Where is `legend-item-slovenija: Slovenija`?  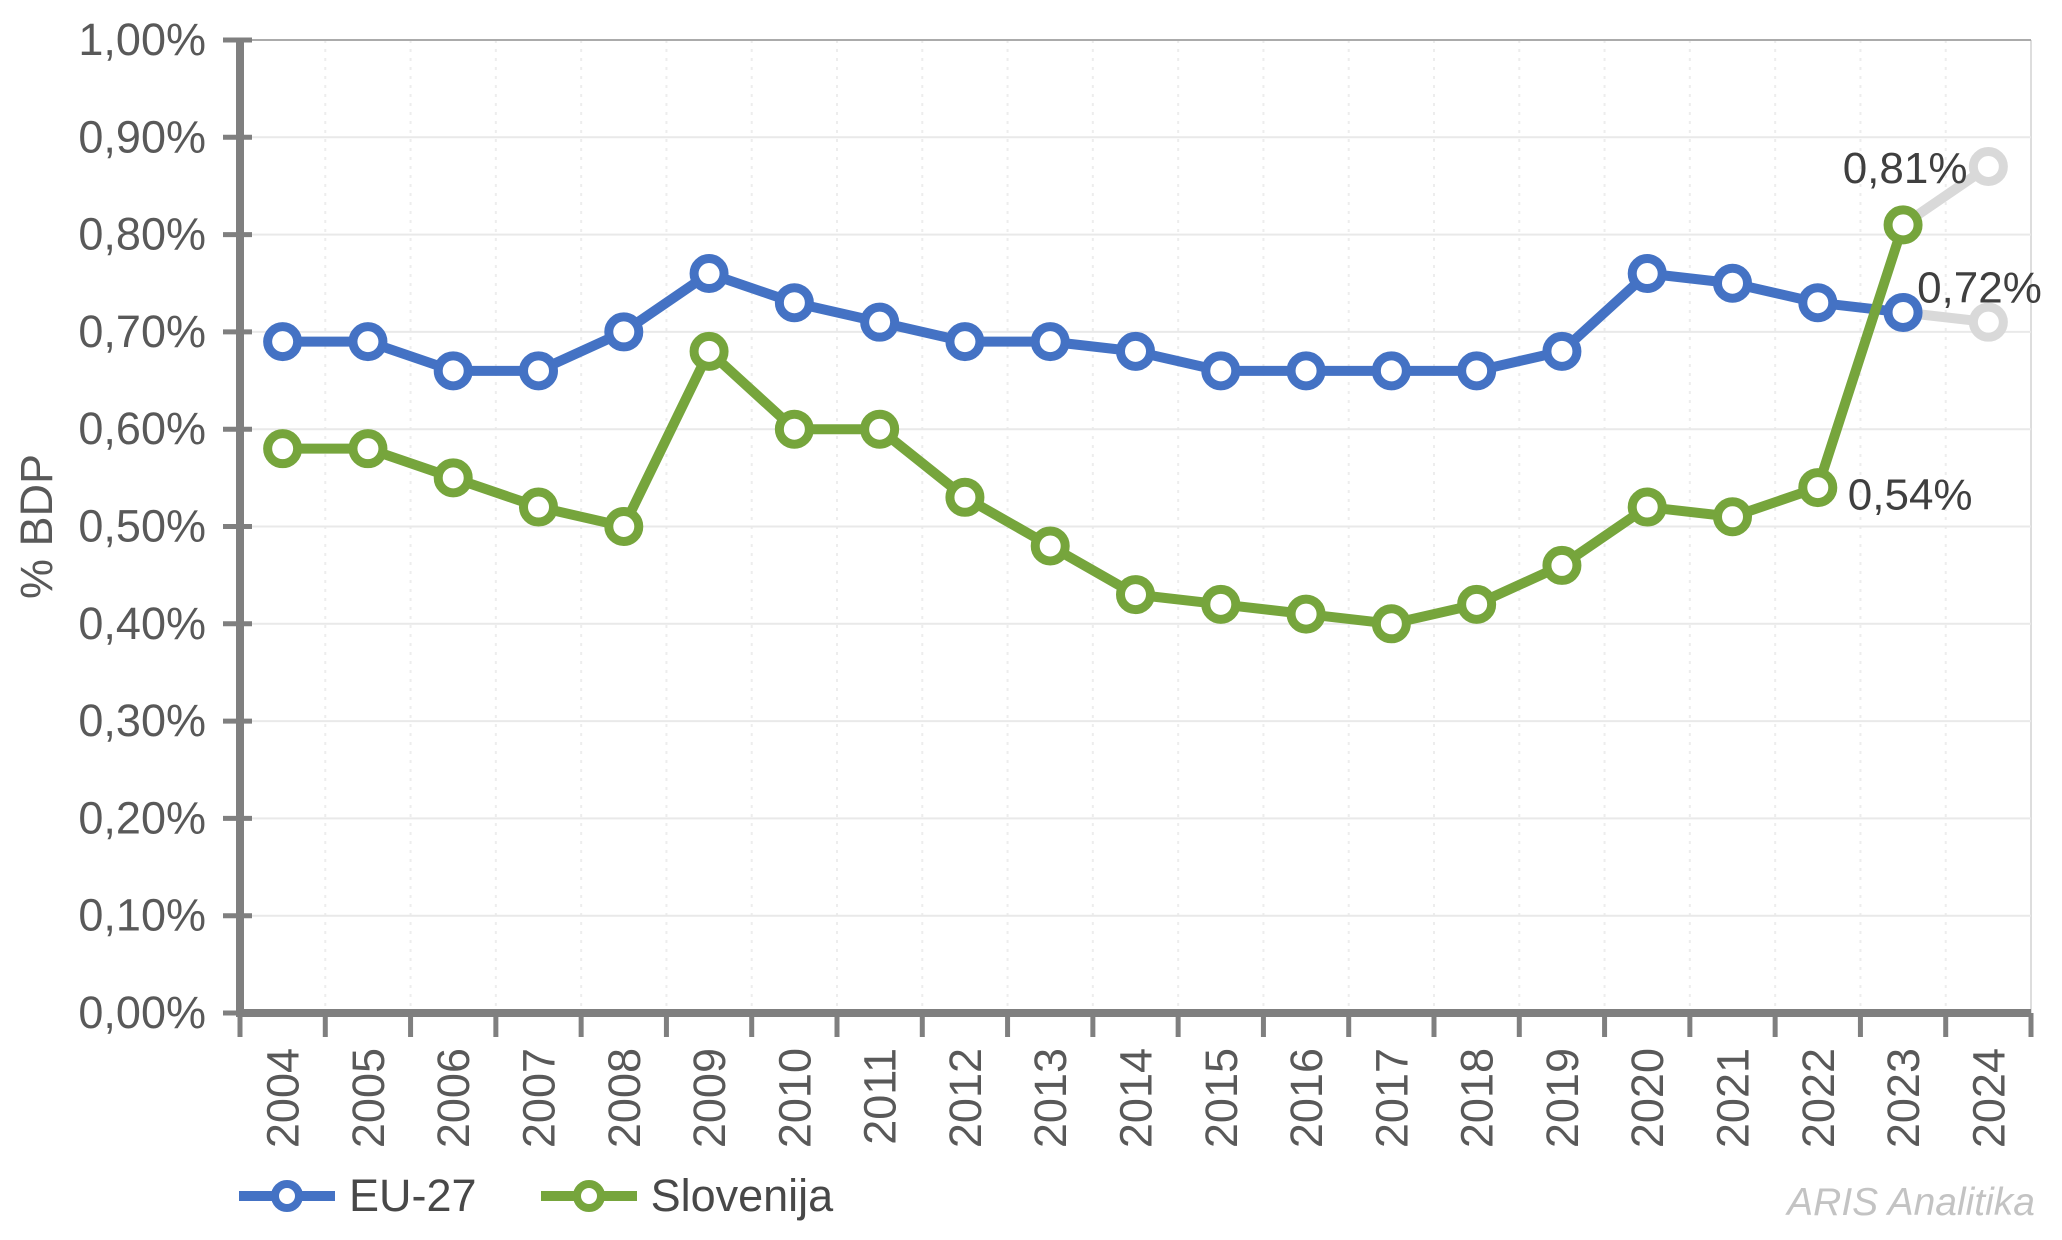 legend-item-slovenija: Slovenija is located at coordinates (686, 1196).